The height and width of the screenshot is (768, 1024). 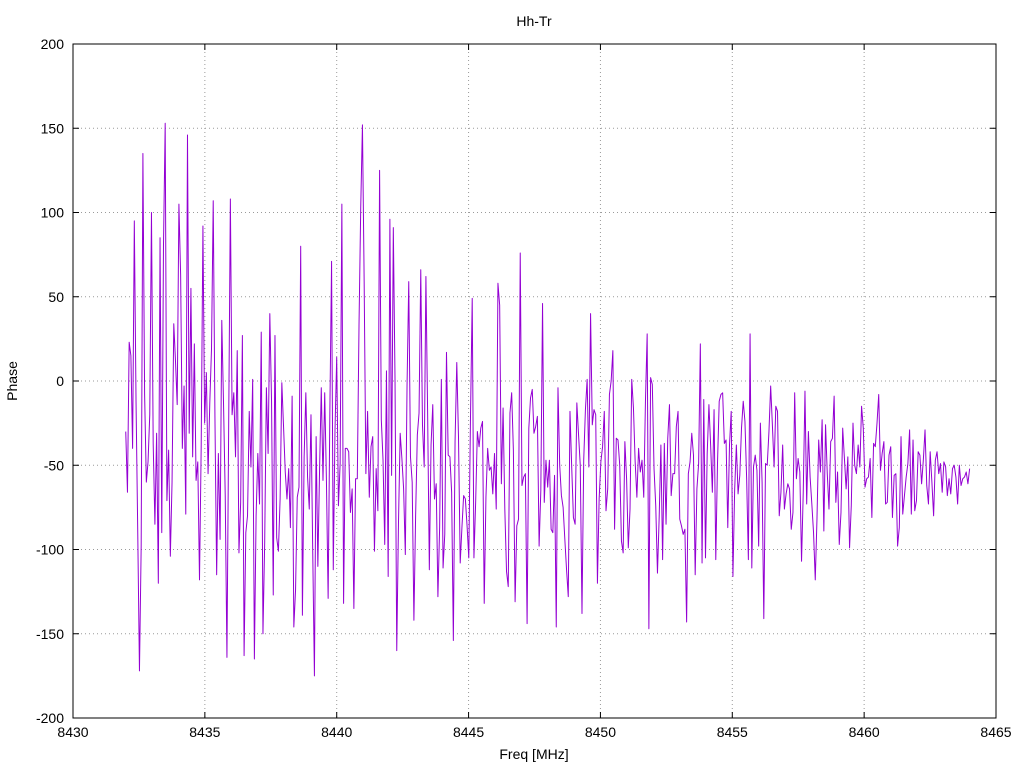 What do you see at coordinates (54, 465) in the screenshot?
I see `y-tick-label: -50` at bounding box center [54, 465].